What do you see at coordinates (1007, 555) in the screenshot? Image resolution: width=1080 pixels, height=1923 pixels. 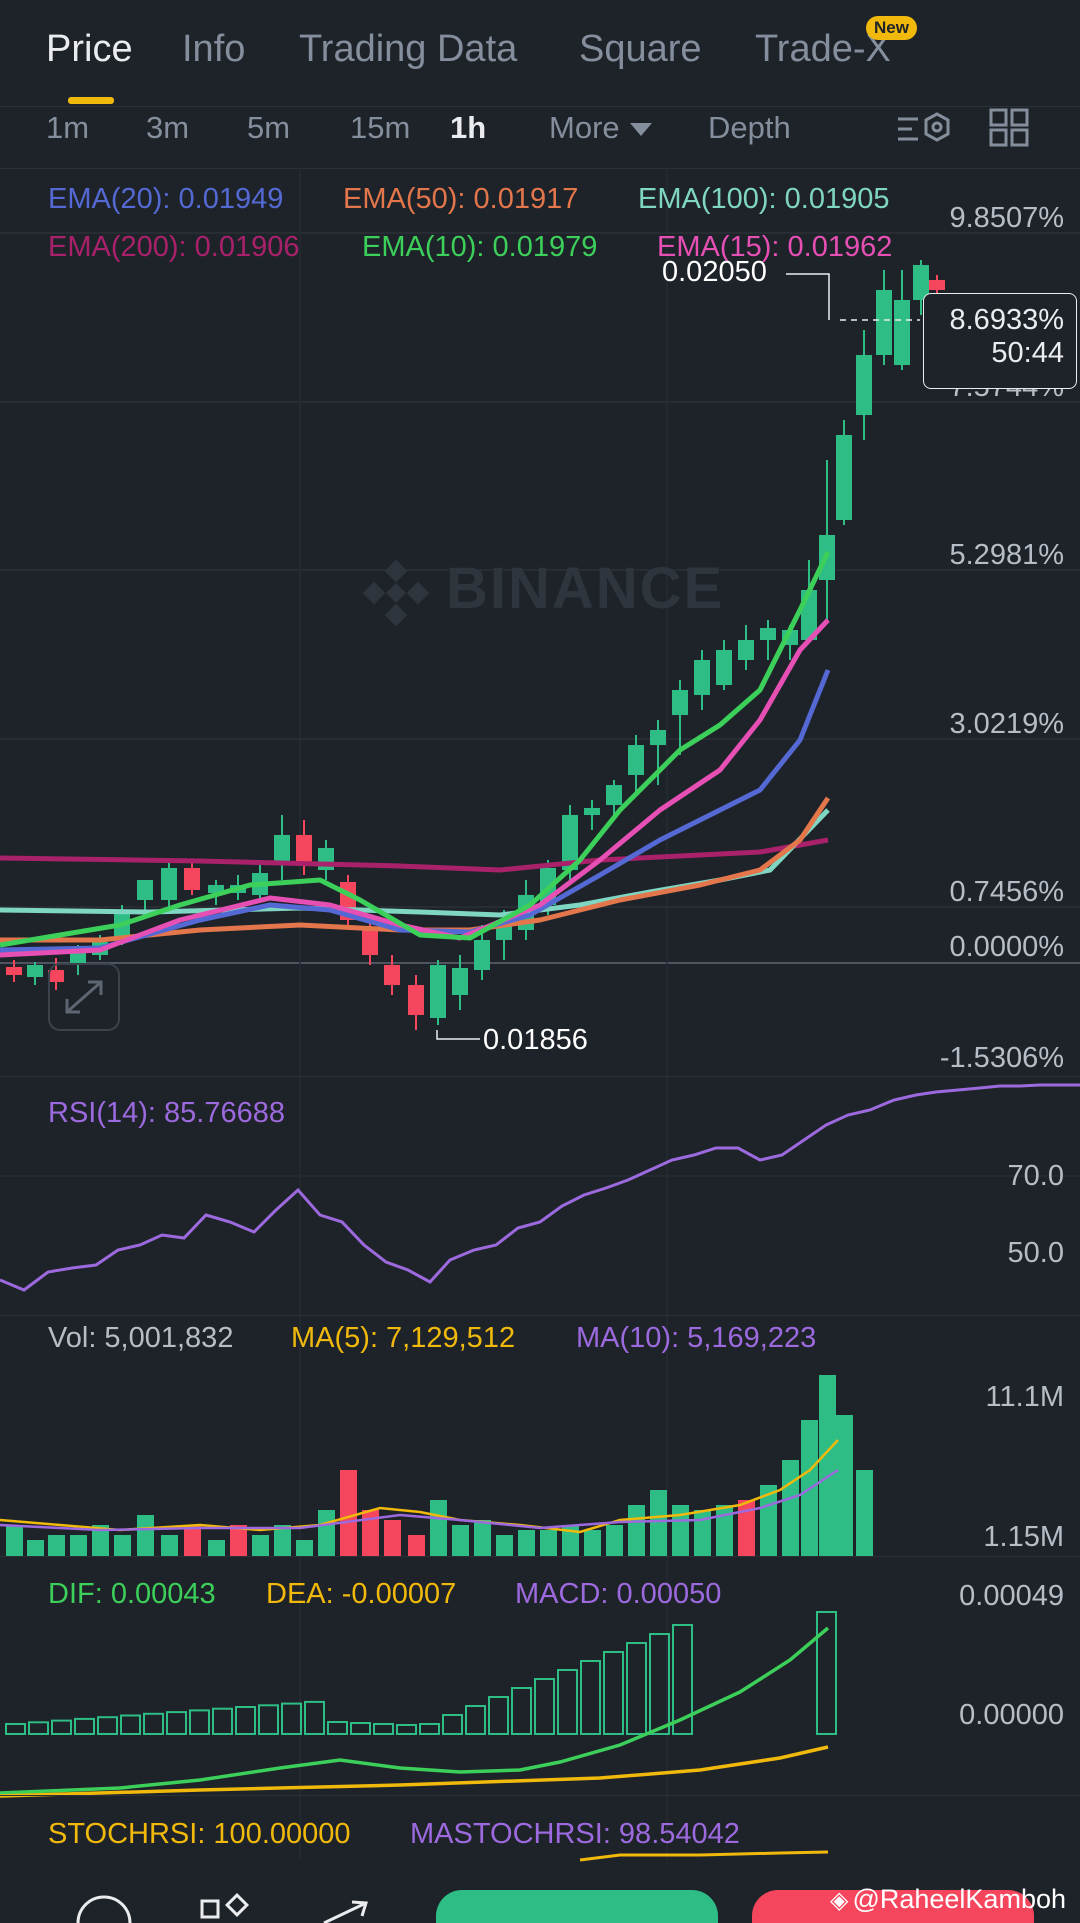 I see `price-axis-label: 5.2981%` at bounding box center [1007, 555].